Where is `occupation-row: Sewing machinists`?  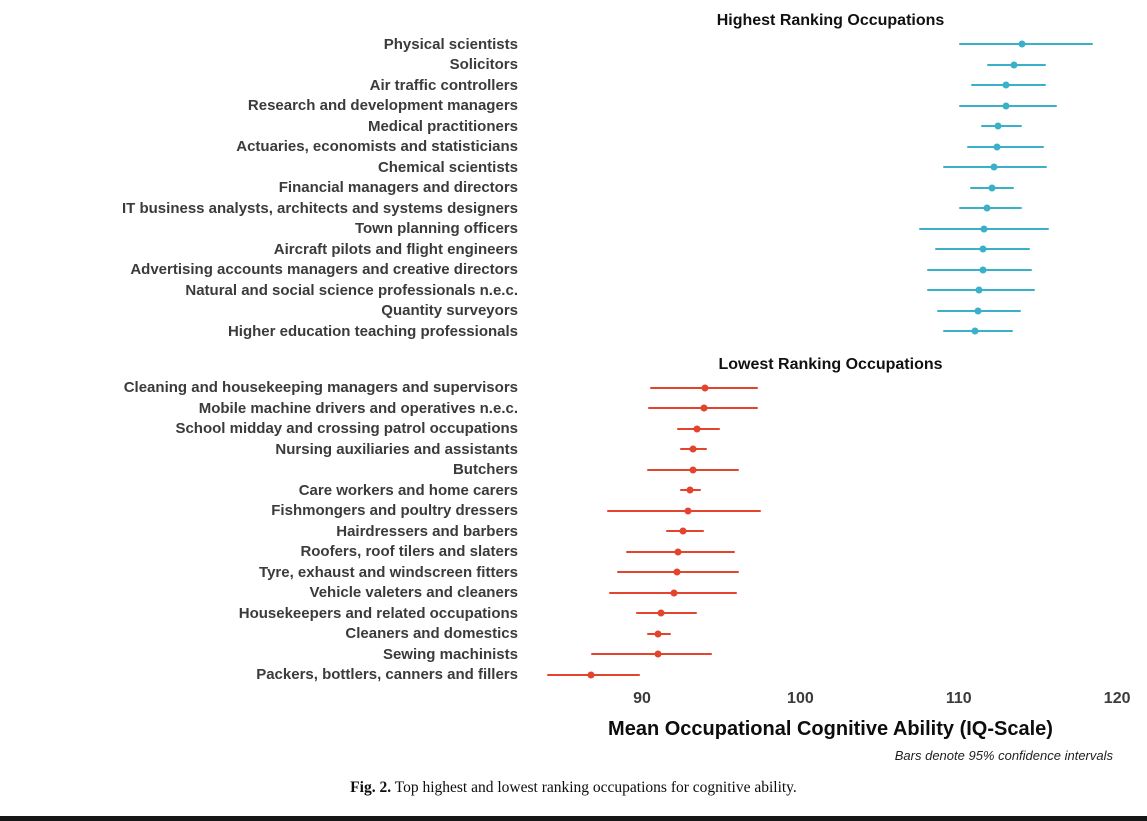 occupation-row: Sewing machinists is located at coordinates (573, 654).